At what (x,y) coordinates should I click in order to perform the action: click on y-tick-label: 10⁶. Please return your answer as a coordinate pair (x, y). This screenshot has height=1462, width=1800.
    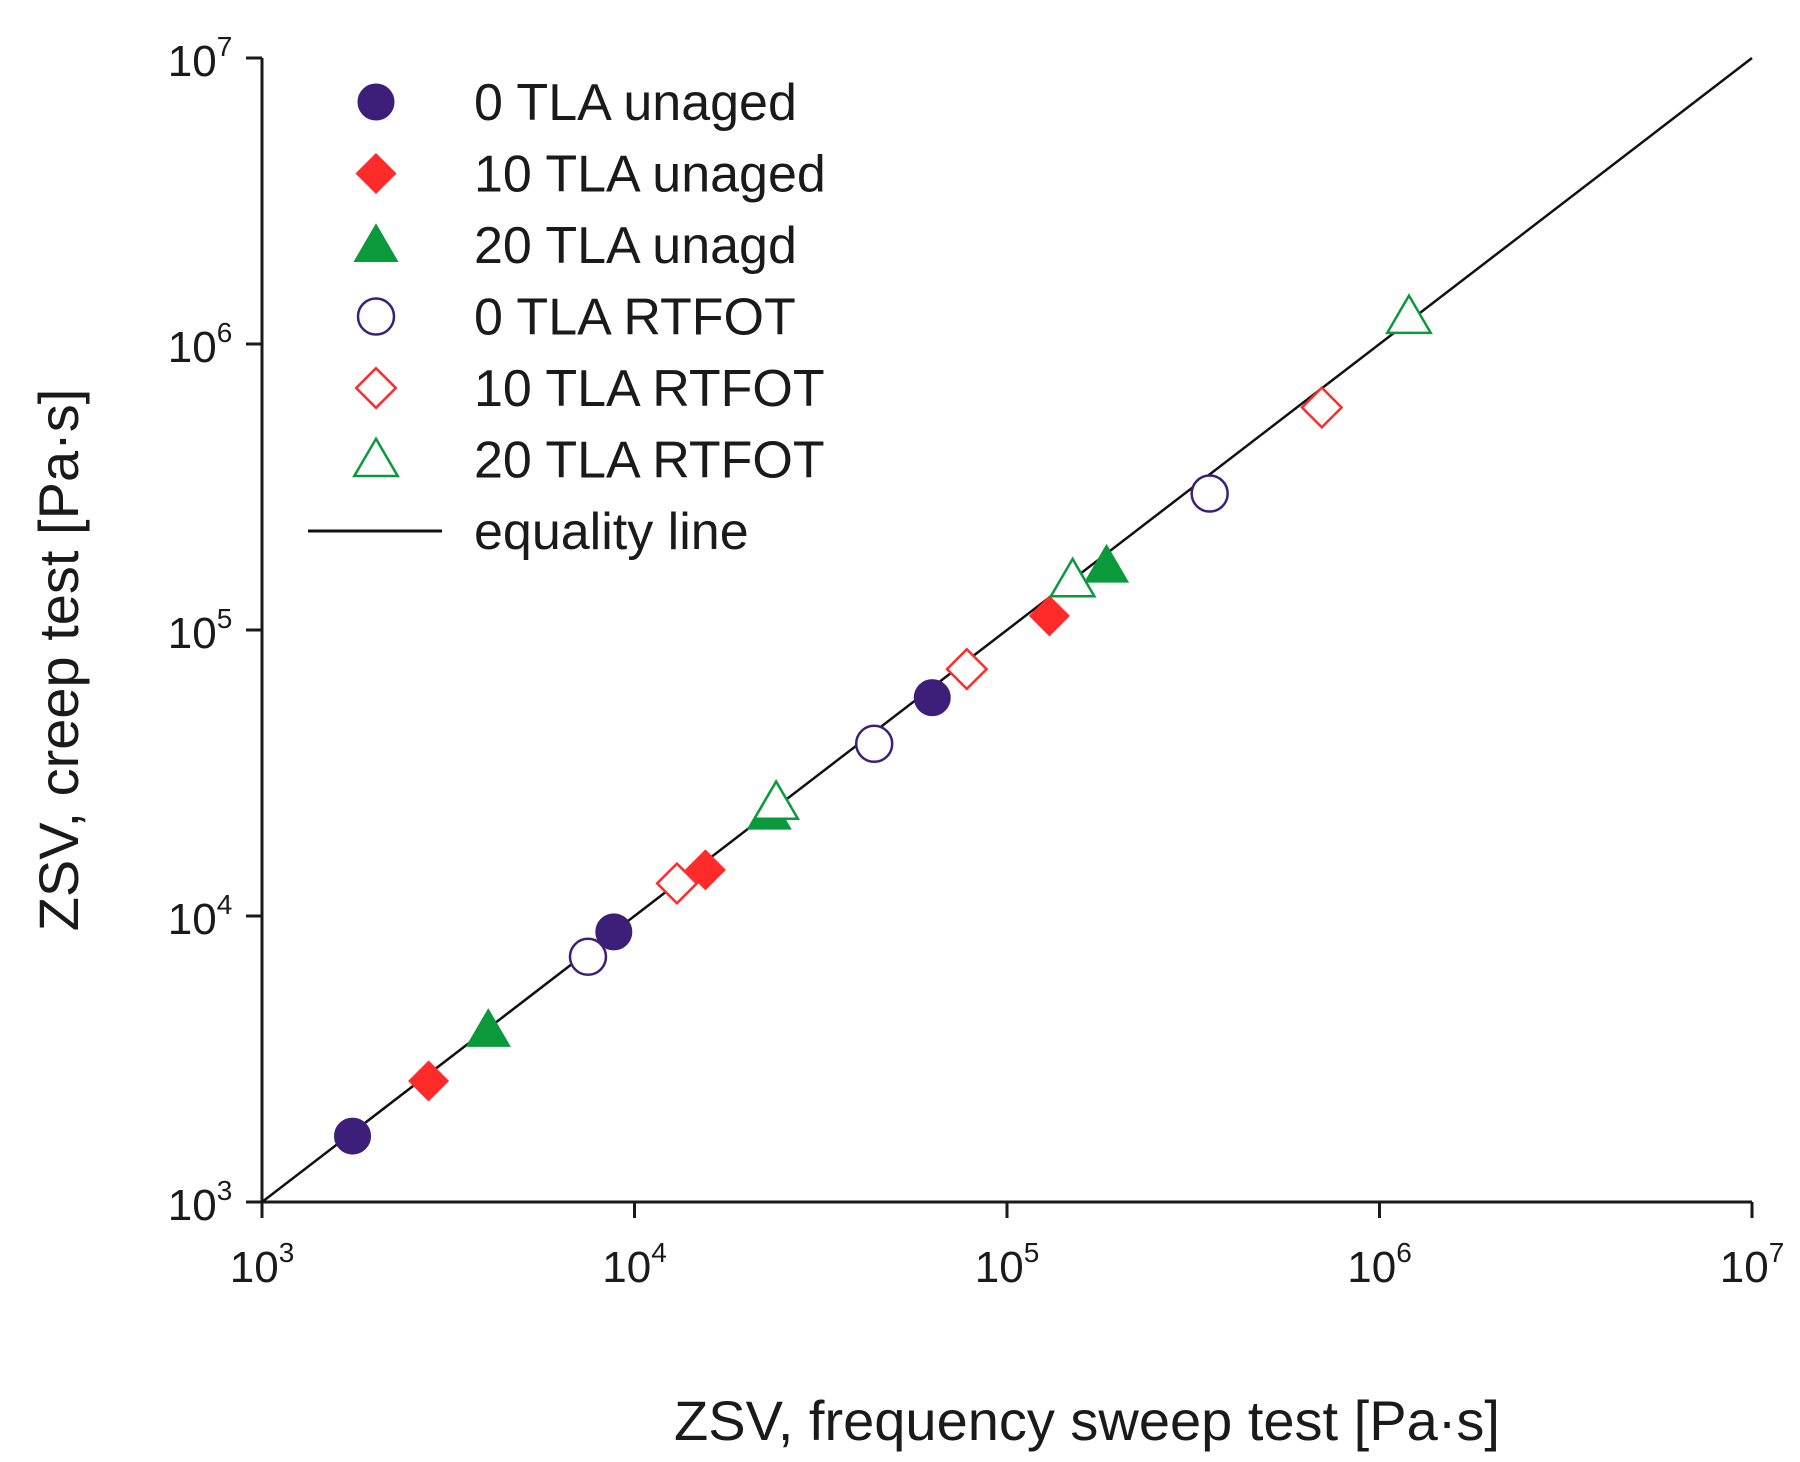
    Looking at the image, I should click on (200, 344).